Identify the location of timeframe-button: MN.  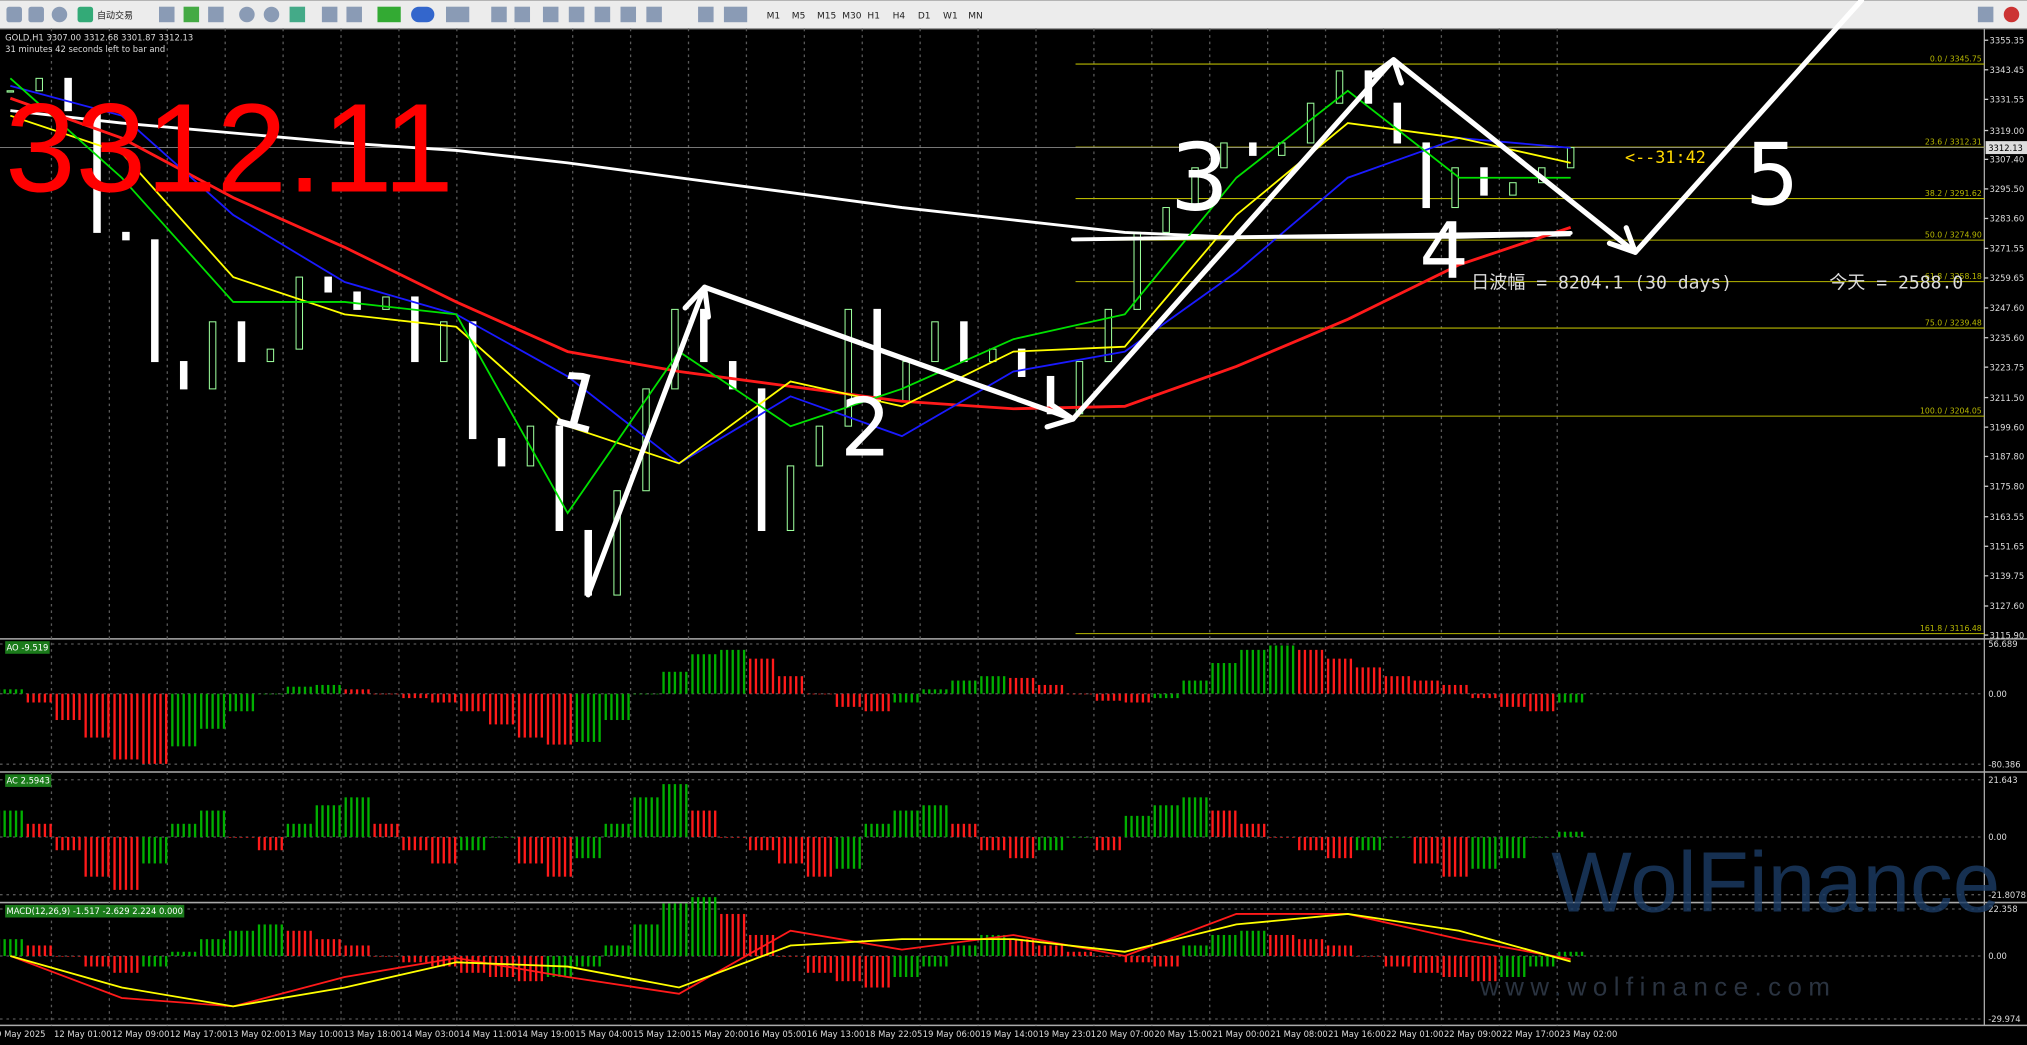
(975, 16).